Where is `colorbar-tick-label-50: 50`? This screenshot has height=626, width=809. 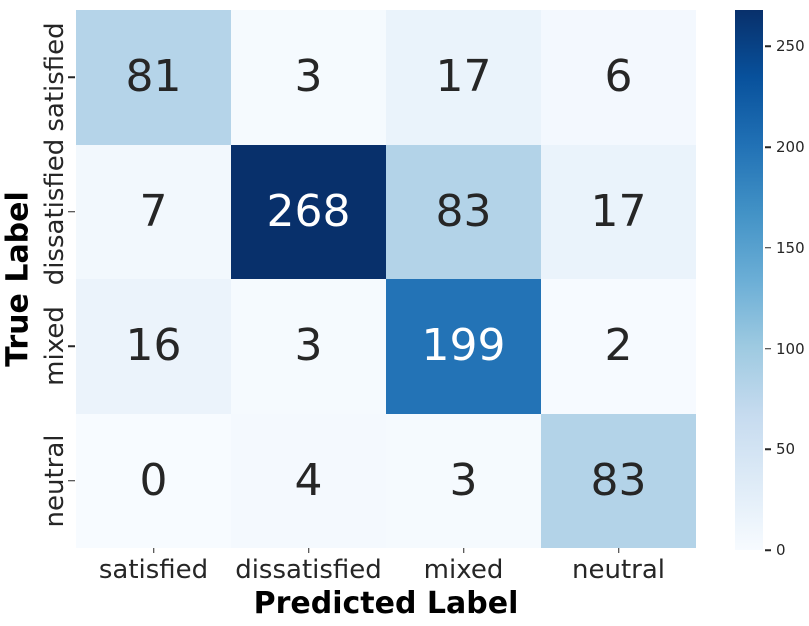 colorbar-tick-label-50: 50 is located at coordinates (786, 449).